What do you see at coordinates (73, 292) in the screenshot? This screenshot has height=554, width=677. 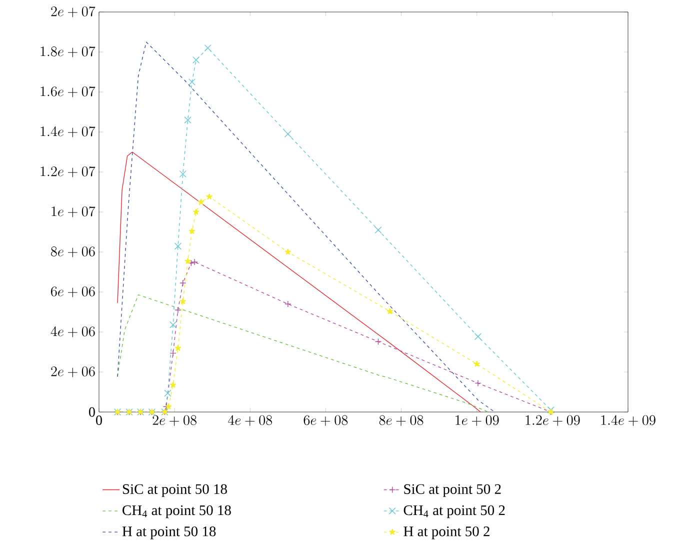 I see `y-tick-label: $6e+06$` at bounding box center [73, 292].